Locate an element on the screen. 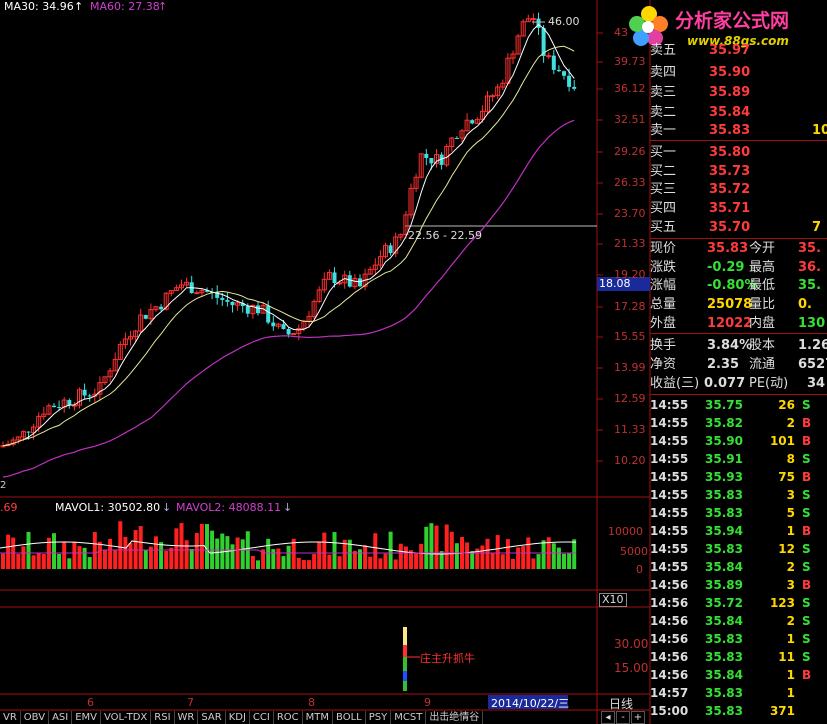 The width and height of the screenshot is (827, 724). ask-row: 卖五 35.97 is located at coordinates (738, 51).